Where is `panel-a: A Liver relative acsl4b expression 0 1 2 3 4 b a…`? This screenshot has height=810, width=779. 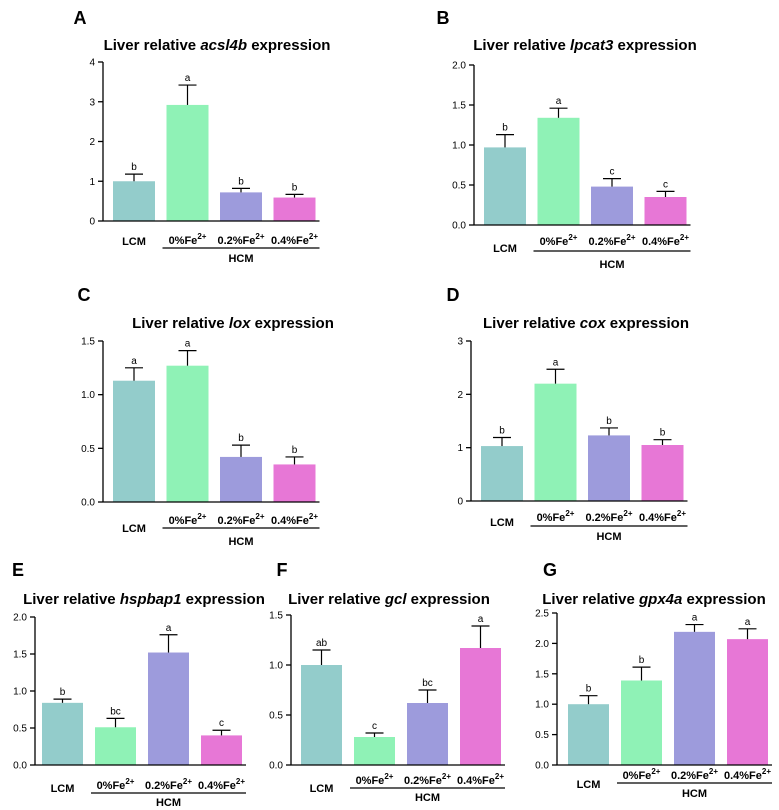 panel-a: A Liver relative acsl4b expression 0 1 2 3 4 b a… is located at coordinates (202, 136).